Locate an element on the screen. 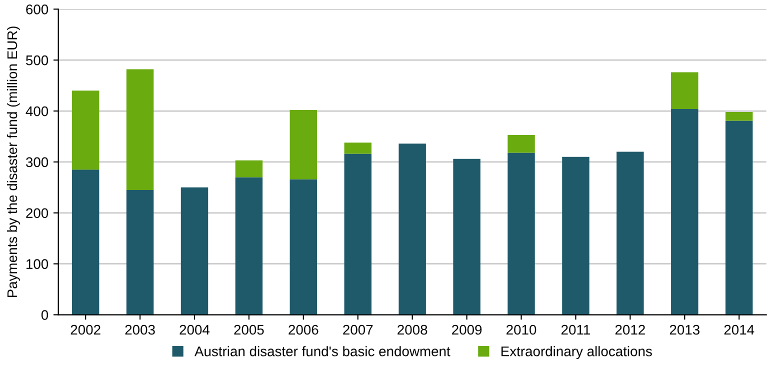 This screenshot has width=778, height=366. y-tick-label: 300 is located at coordinates (37, 162).